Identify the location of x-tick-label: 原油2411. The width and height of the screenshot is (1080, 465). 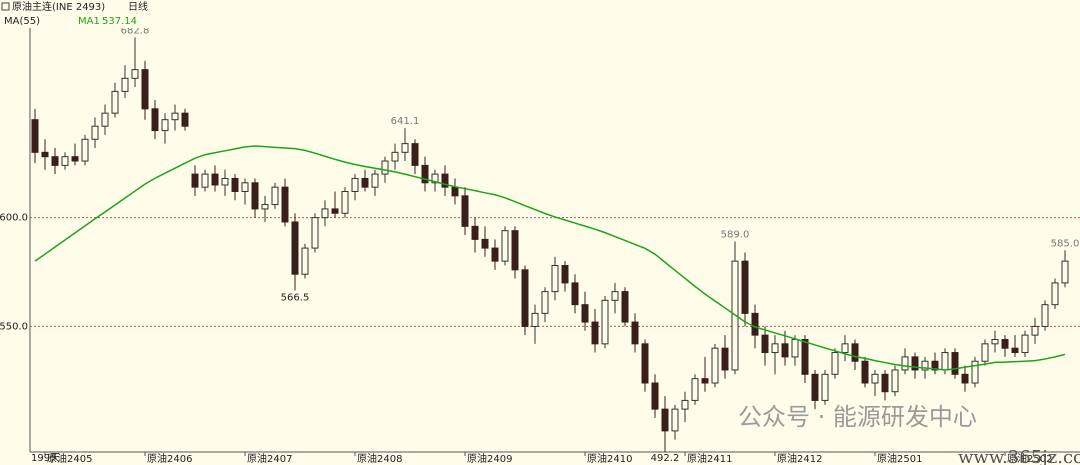
(709, 458).